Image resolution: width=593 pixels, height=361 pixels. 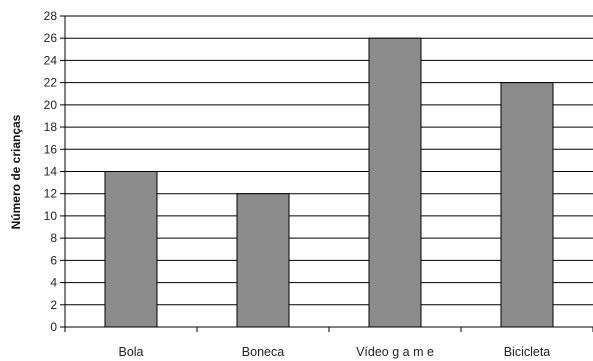 What do you see at coordinates (130, 352) in the screenshot?
I see `x-tick-label: Bola` at bounding box center [130, 352].